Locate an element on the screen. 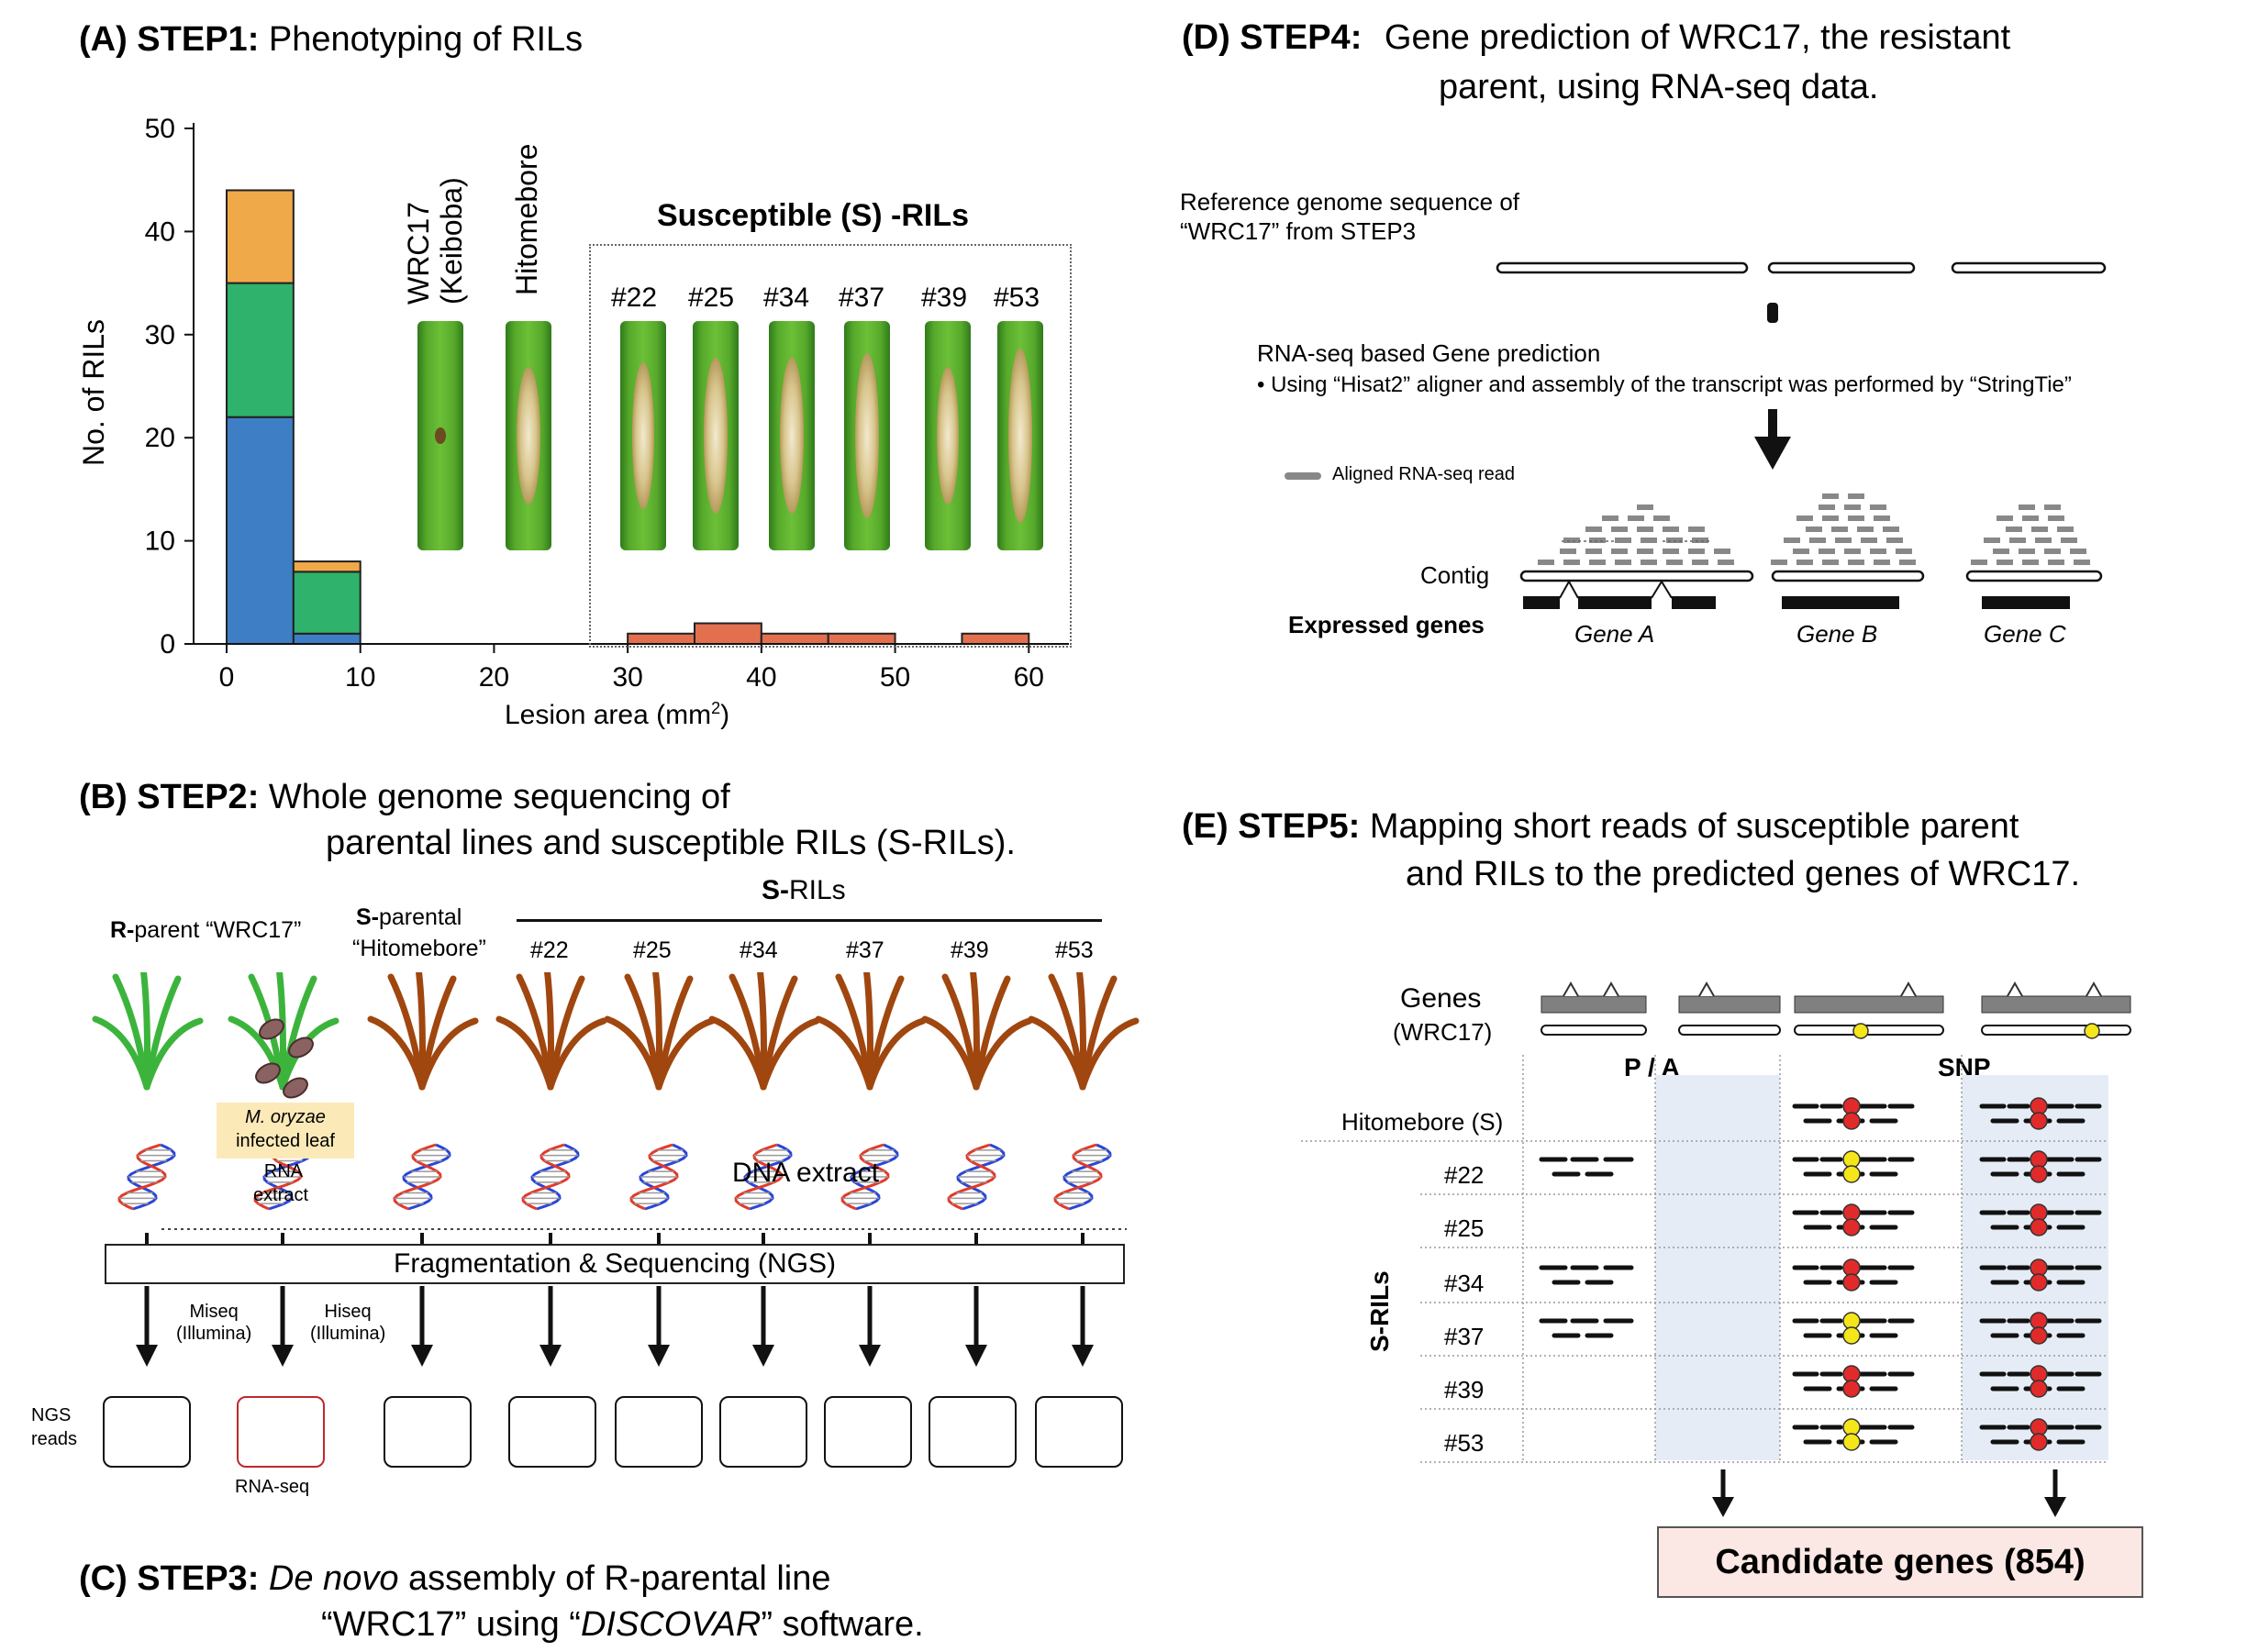  rnaseq-read-box is located at coordinates (281, 1432).